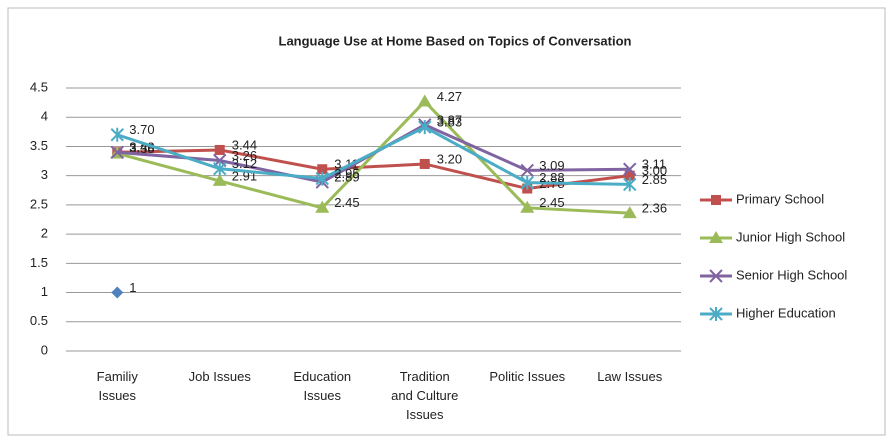  I want to click on x-tick-label: Education Issues, so click(322, 386).